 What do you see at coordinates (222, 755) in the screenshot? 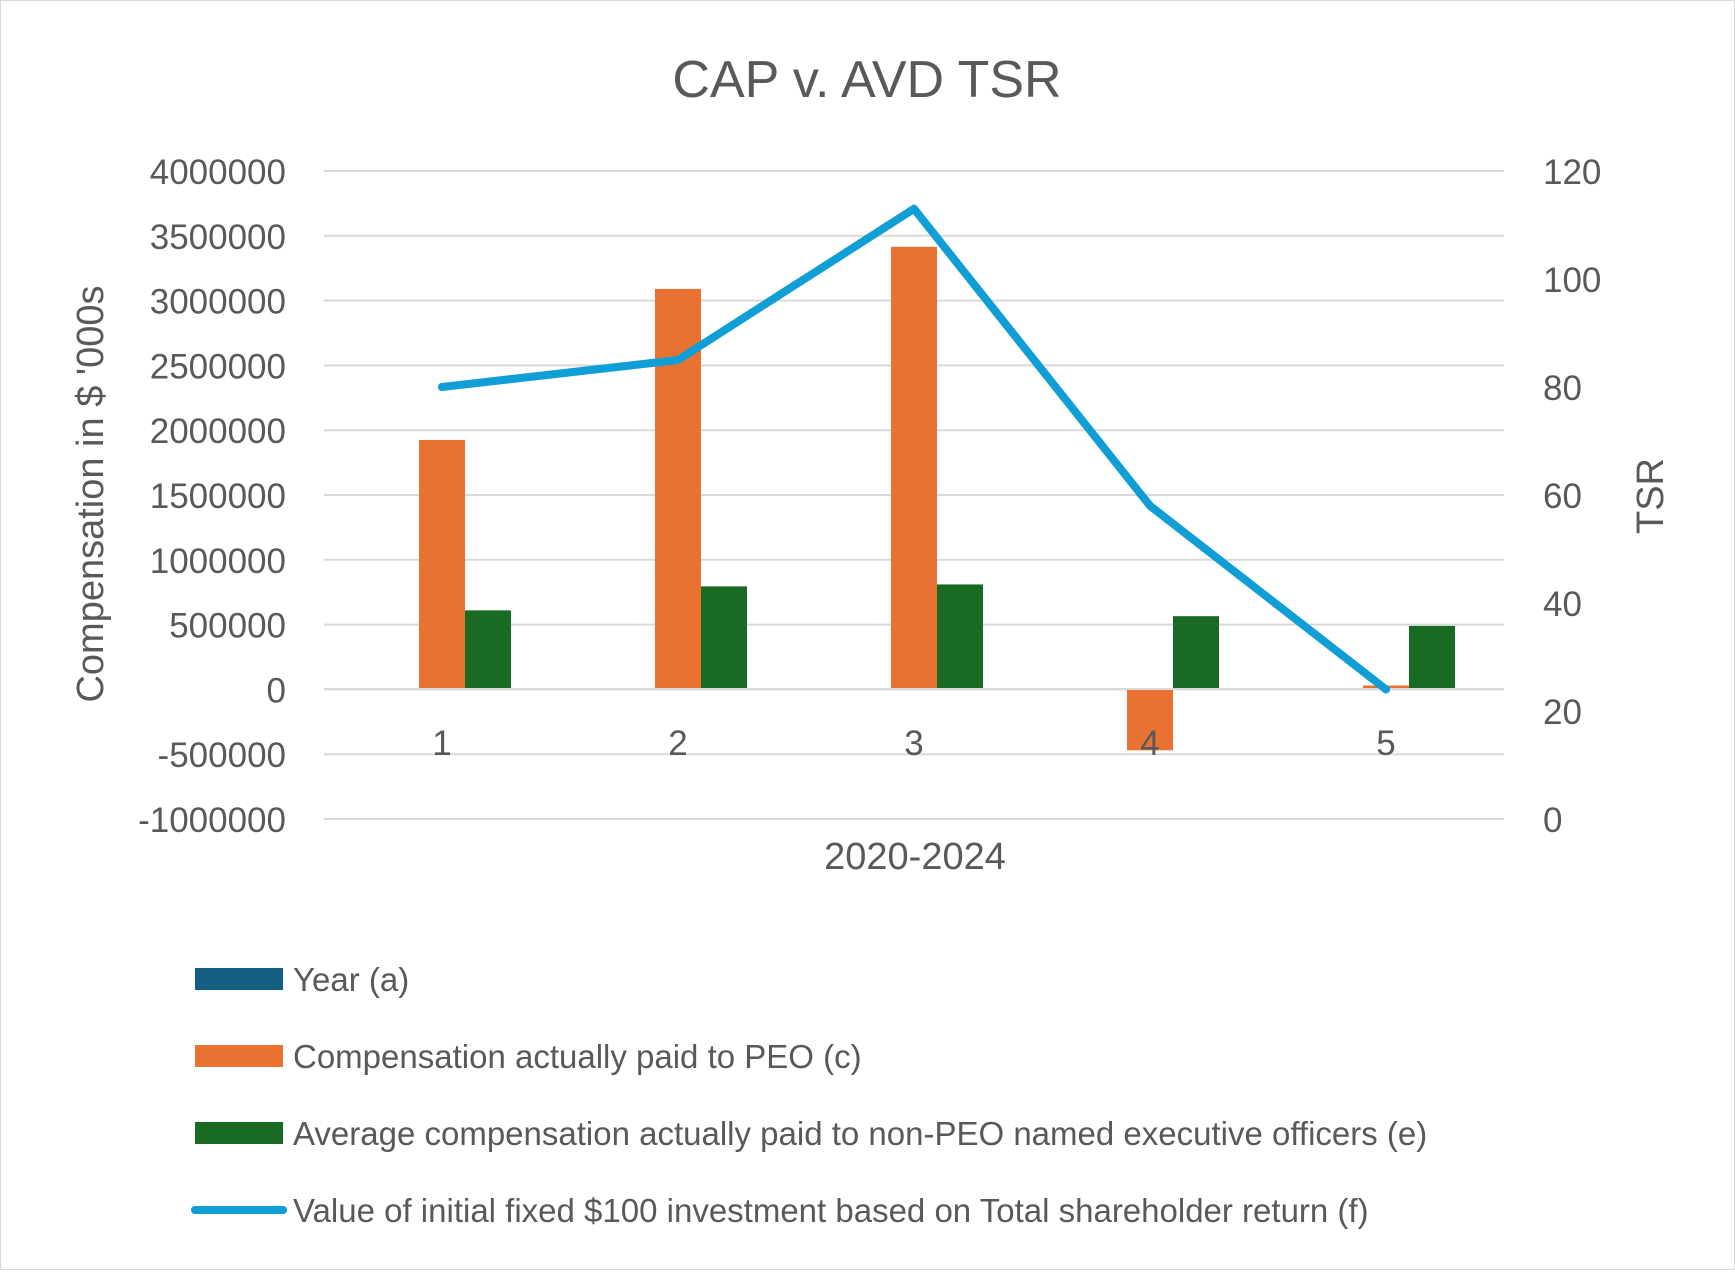
I see `y-tick-label: -500000` at bounding box center [222, 755].